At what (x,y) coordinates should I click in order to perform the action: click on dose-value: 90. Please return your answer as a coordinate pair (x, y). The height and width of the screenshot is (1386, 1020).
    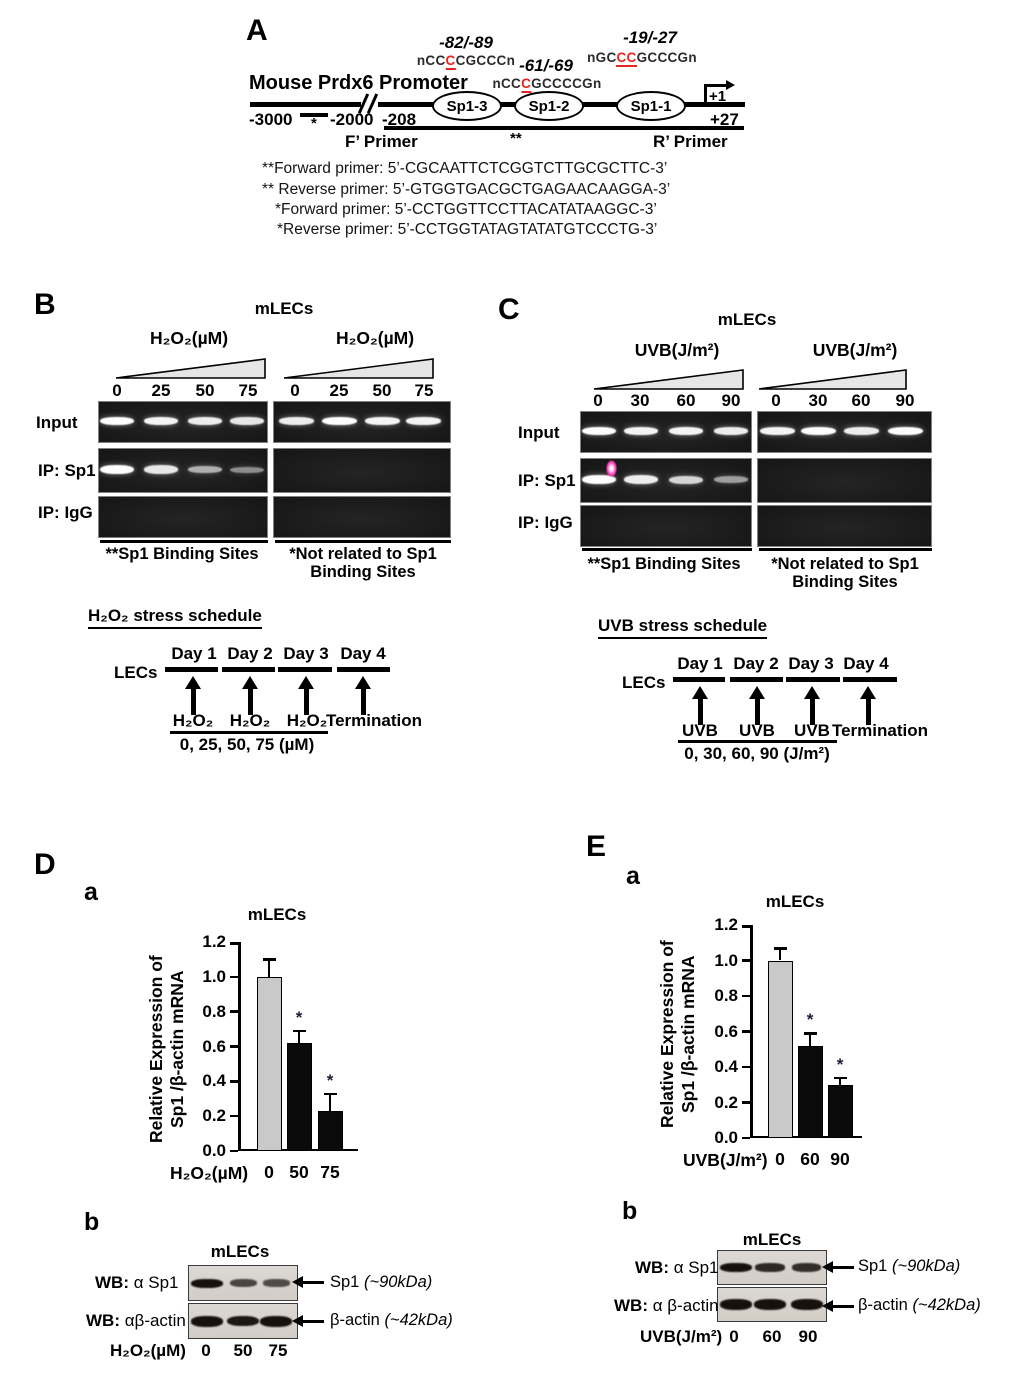
    Looking at the image, I should click on (905, 400).